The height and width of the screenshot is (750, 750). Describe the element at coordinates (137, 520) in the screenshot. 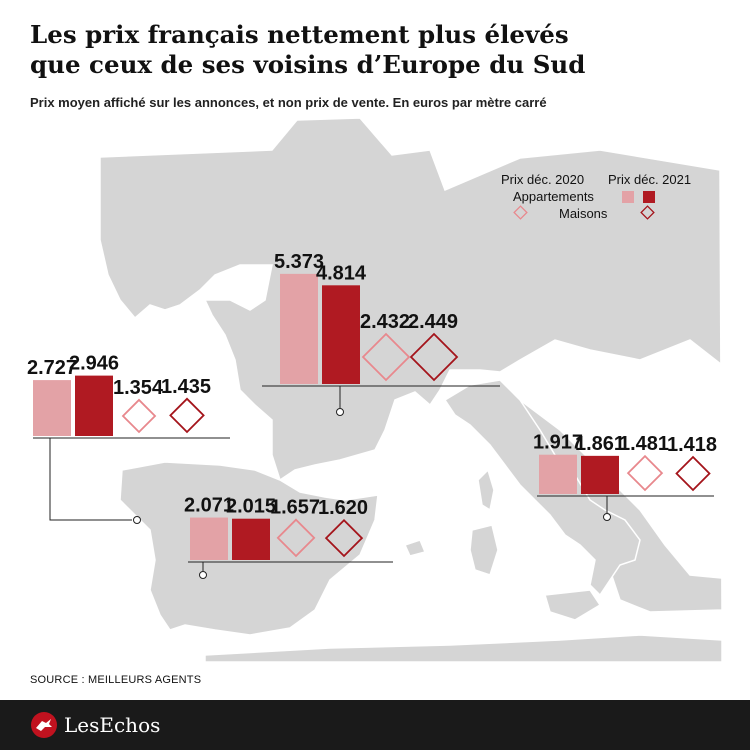

I see `anchor-dot-portugal` at that location.